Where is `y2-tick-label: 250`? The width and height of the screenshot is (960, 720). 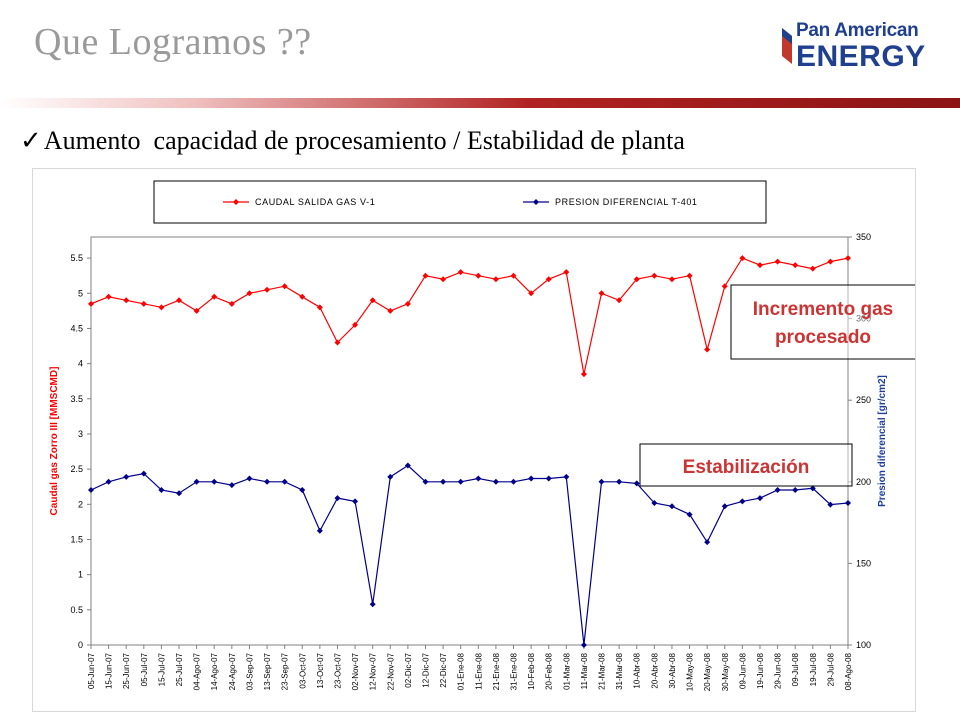 y2-tick-label: 250 is located at coordinates (863, 400).